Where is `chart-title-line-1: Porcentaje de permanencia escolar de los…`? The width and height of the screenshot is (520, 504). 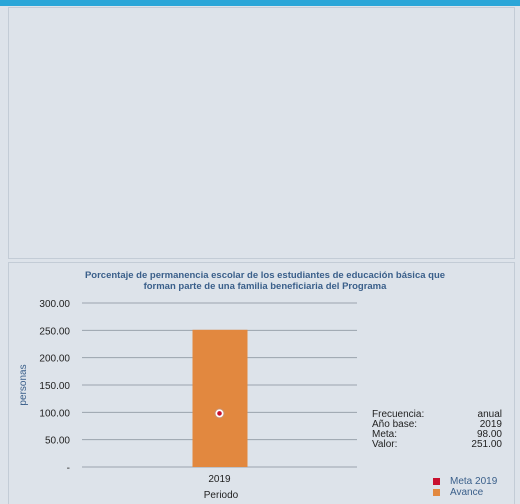 chart-title-line-1: Porcentaje de permanencia escolar de los… is located at coordinates (265, 275).